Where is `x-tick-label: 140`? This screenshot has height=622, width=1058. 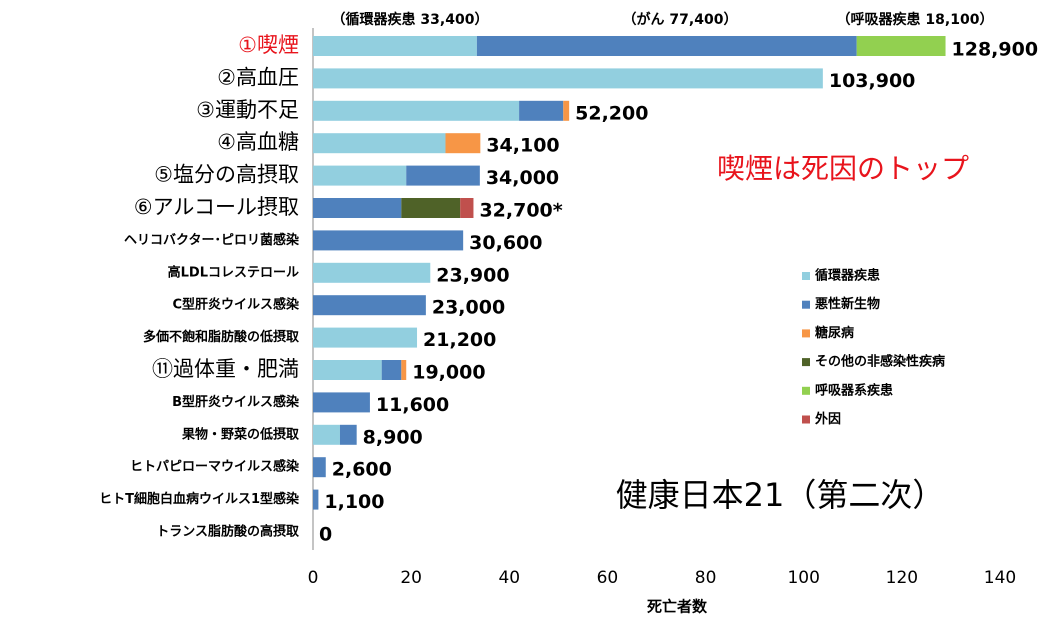
x-tick-label: 140 is located at coordinates (1000, 578).